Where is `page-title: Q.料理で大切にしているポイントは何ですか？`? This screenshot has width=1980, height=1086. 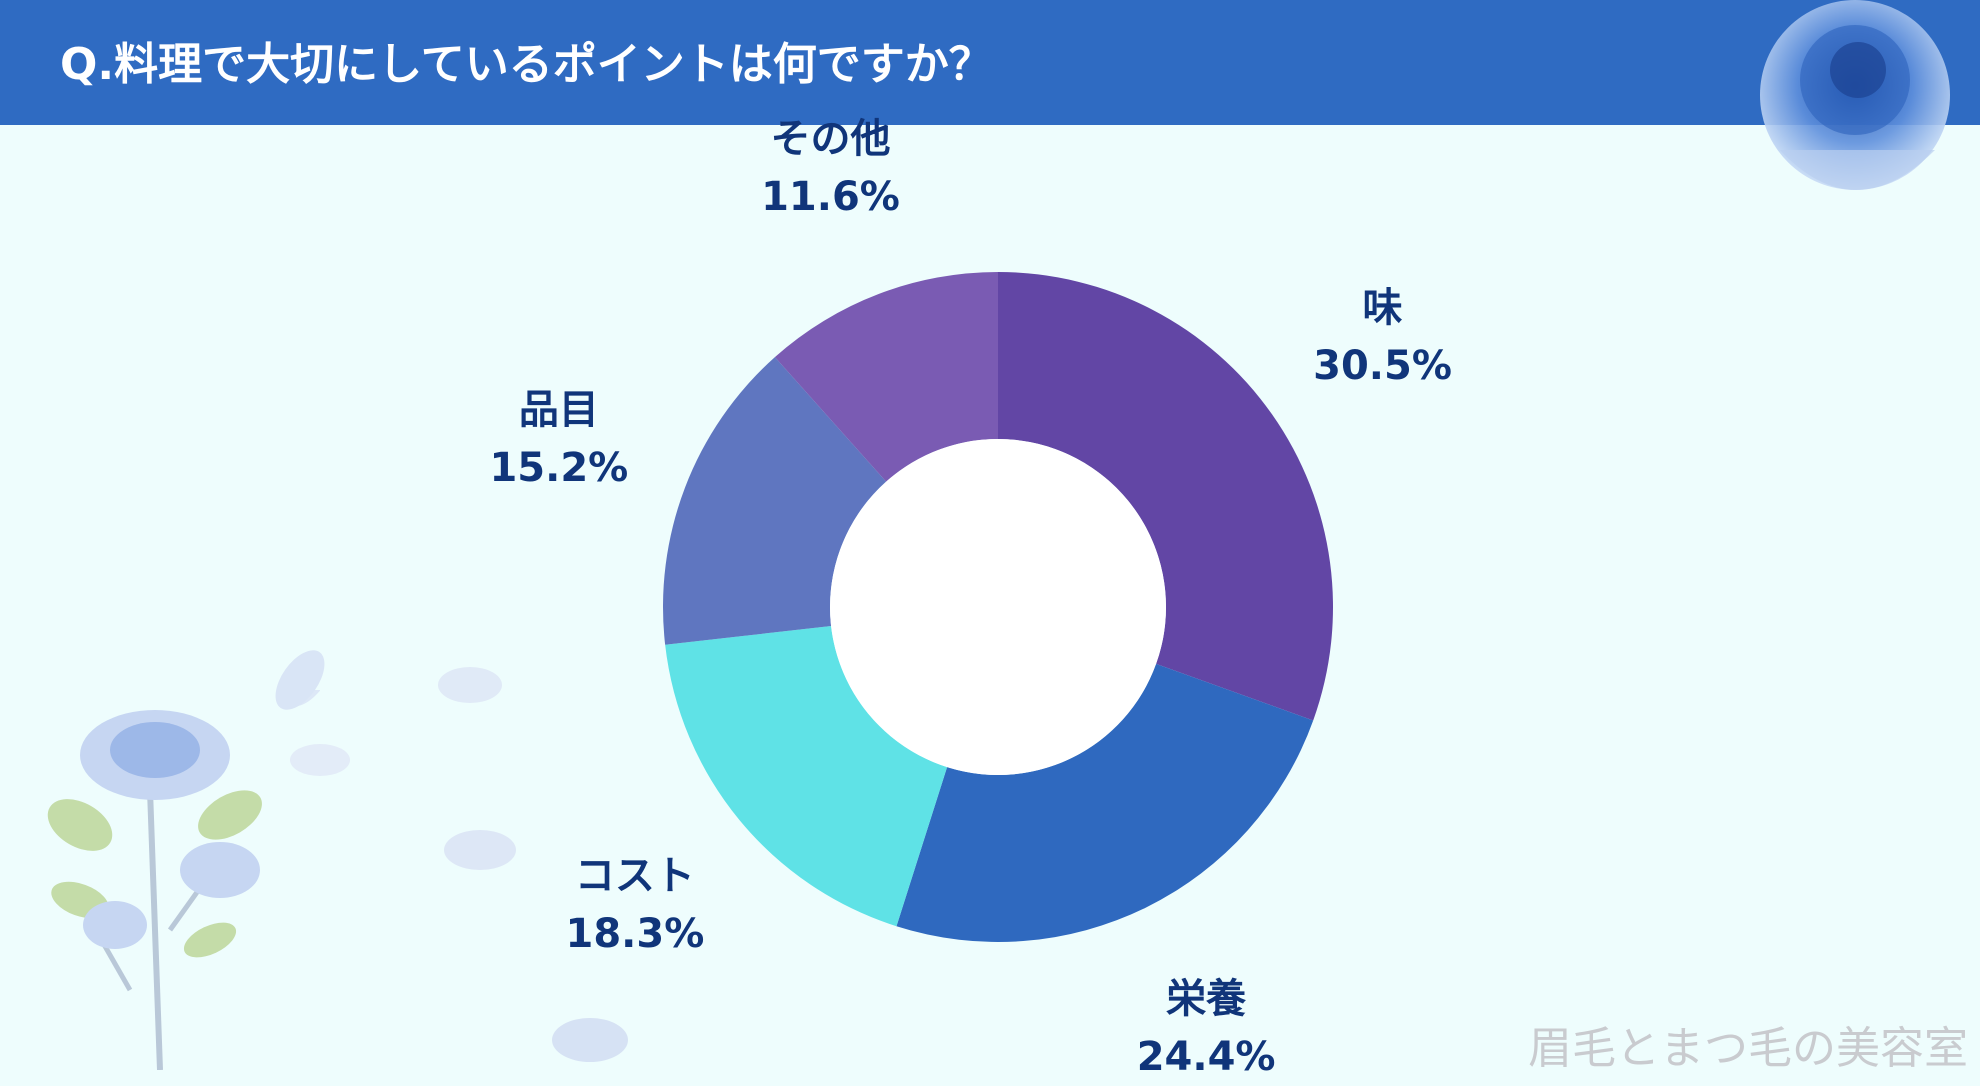
page-title: Q.料理で大切にしているポイントは何ですか？ is located at coordinates (526, 64).